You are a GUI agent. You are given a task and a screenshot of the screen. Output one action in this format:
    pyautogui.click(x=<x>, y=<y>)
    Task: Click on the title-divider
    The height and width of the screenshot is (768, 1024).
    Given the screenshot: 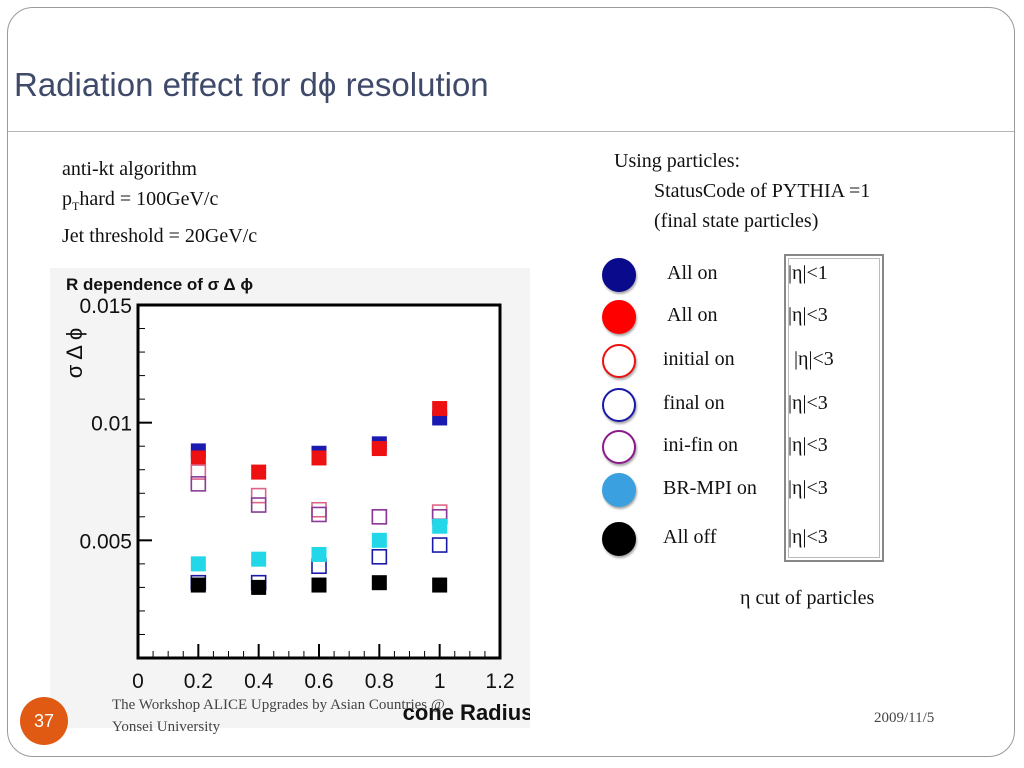 What is the action you would take?
    pyautogui.click(x=511, y=131)
    